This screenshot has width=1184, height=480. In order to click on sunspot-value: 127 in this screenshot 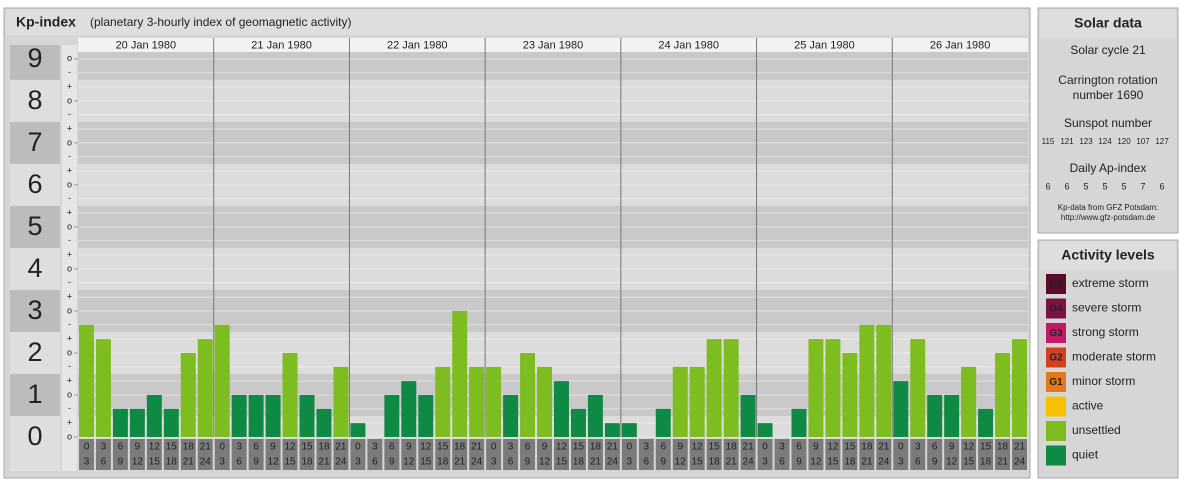, I will do `click(1162, 141)`.